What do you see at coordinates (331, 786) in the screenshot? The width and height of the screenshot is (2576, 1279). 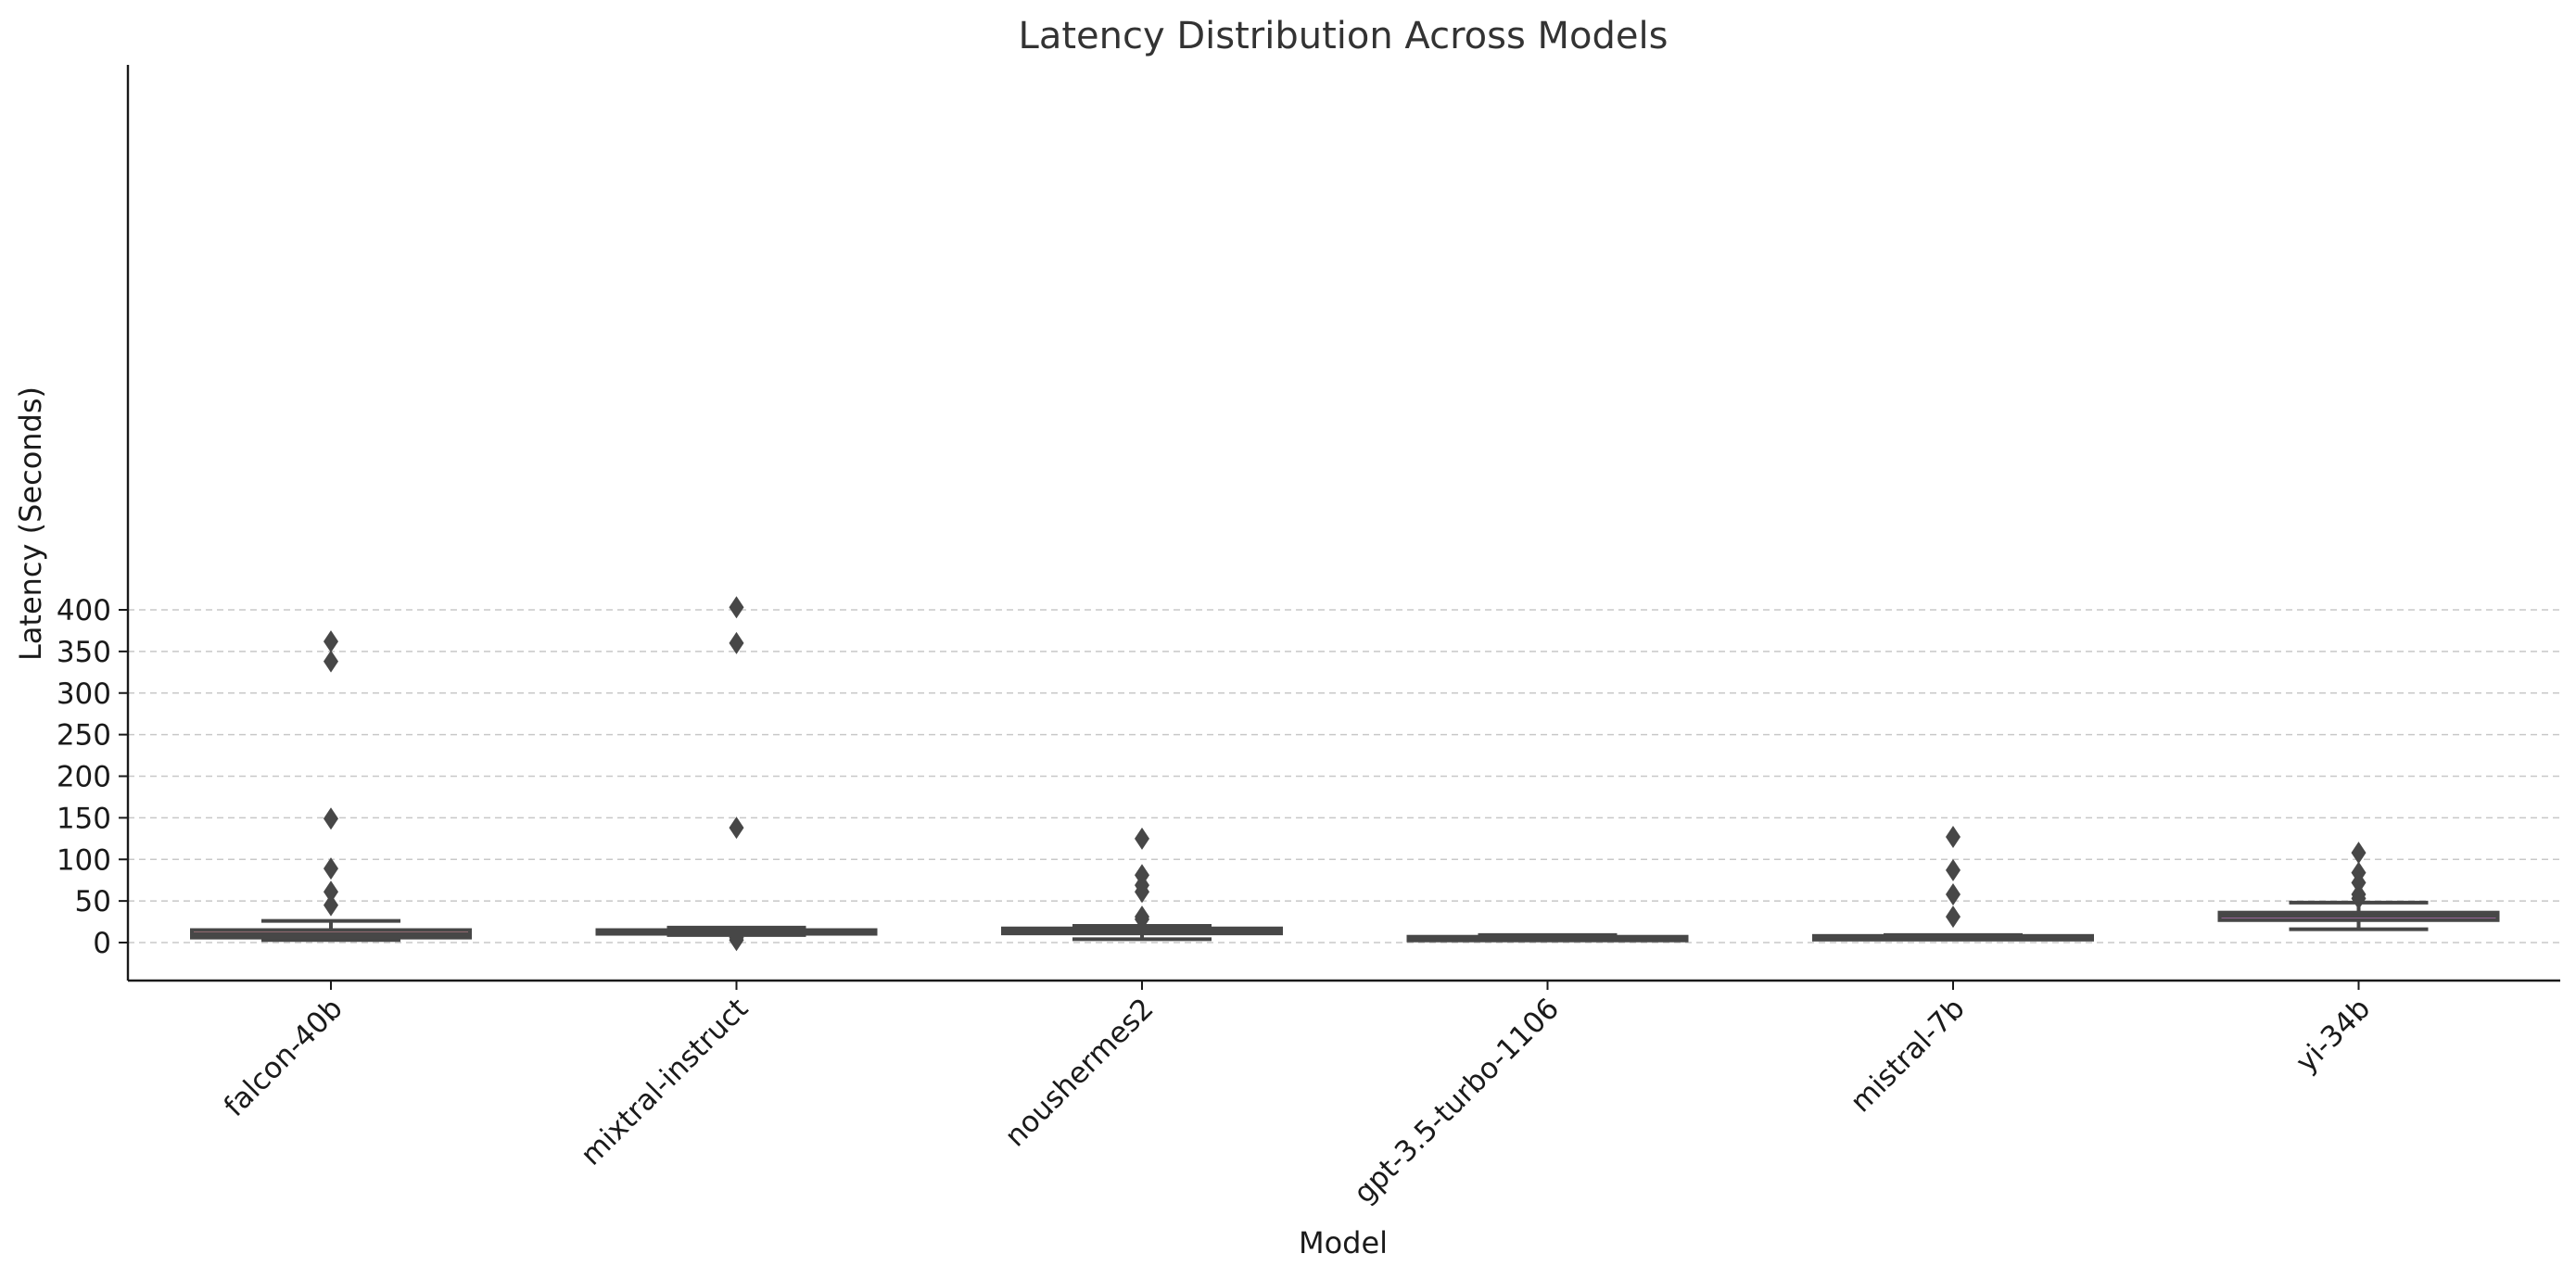 I see `box-falcon-40b` at bounding box center [331, 786].